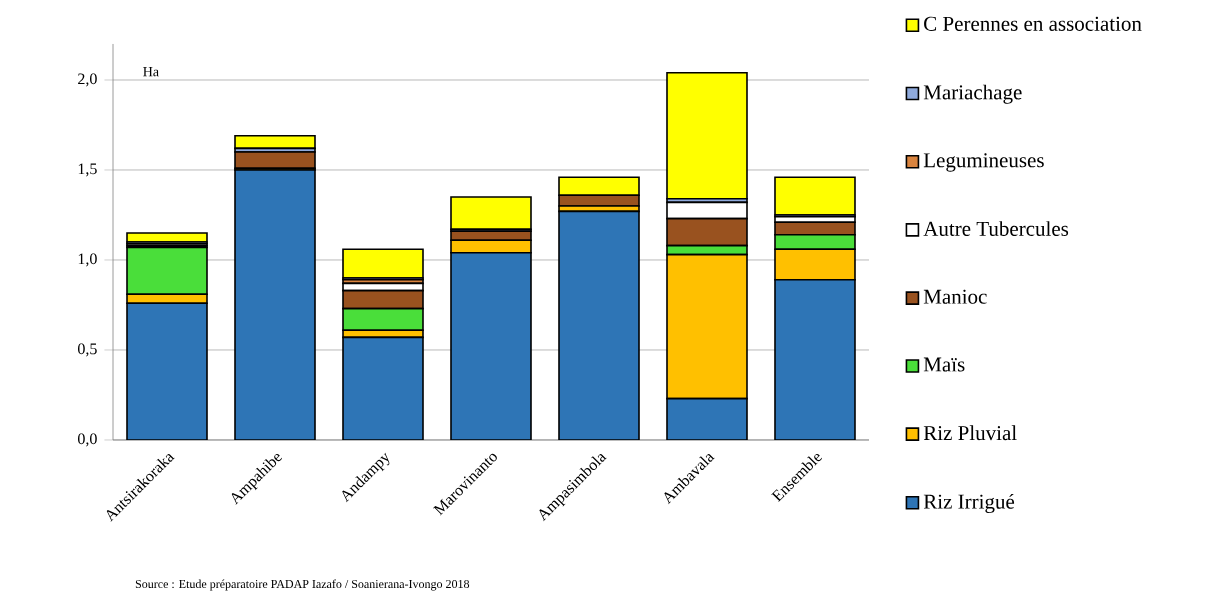 The width and height of the screenshot is (1206, 603). I want to click on legend-label: Autre Tubercules, so click(996, 228).